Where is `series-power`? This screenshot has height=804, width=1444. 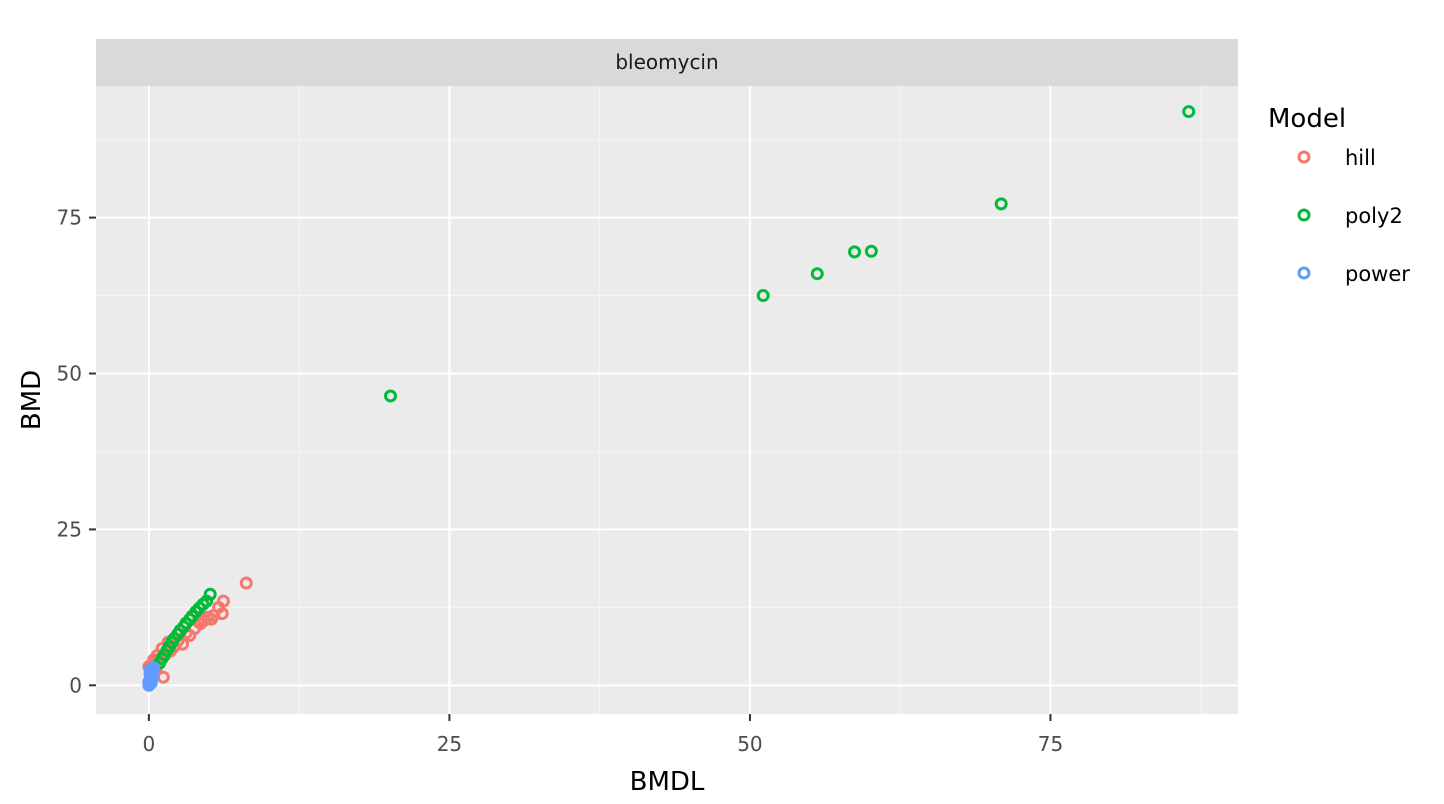 series-power is located at coordinates (151, 676).